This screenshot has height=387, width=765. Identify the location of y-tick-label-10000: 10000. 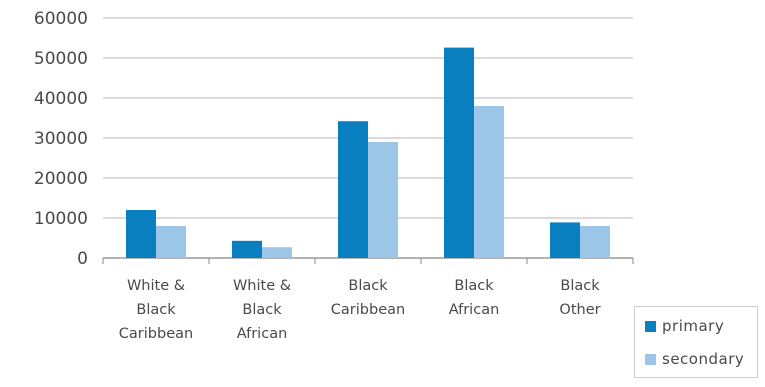
(61, 219).